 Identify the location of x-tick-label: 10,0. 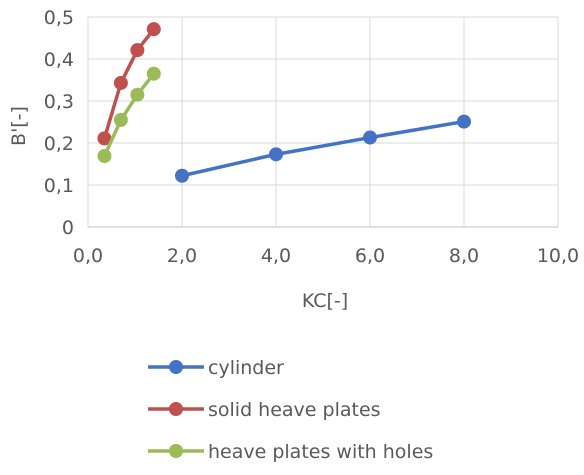
(558, 256).